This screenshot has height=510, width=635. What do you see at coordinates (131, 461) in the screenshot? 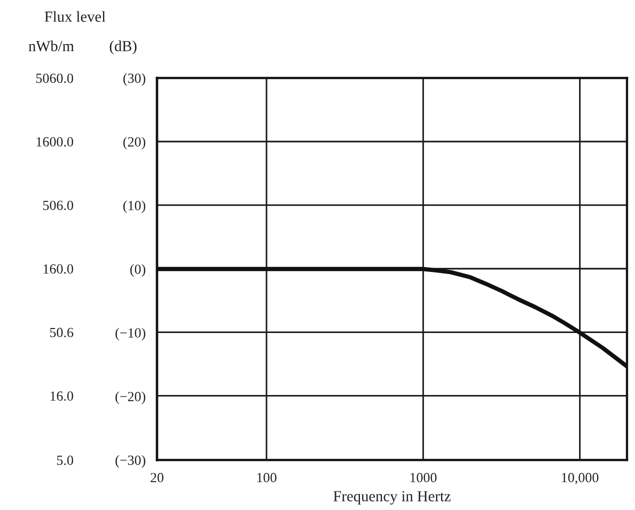
I see `y2-tick-label: (−30)` at bounding box center [131, 461].